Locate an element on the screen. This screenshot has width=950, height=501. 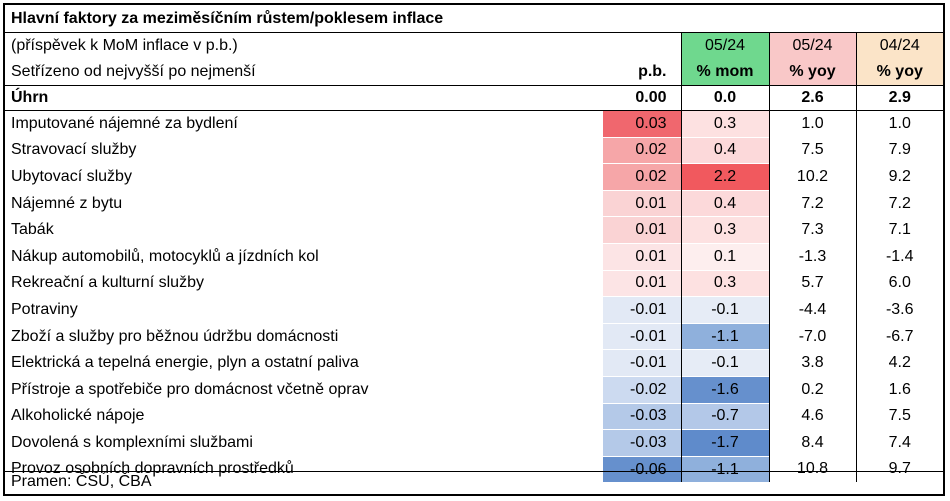
row-mom-value: 0.1 is located at coordinates (724, 256).